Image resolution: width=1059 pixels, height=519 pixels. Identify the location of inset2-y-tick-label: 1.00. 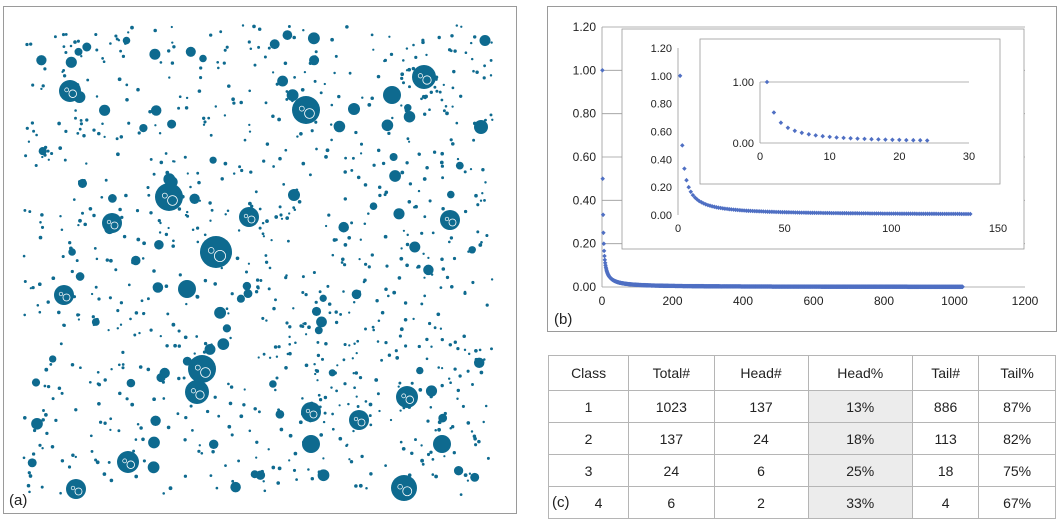
(743, 83).